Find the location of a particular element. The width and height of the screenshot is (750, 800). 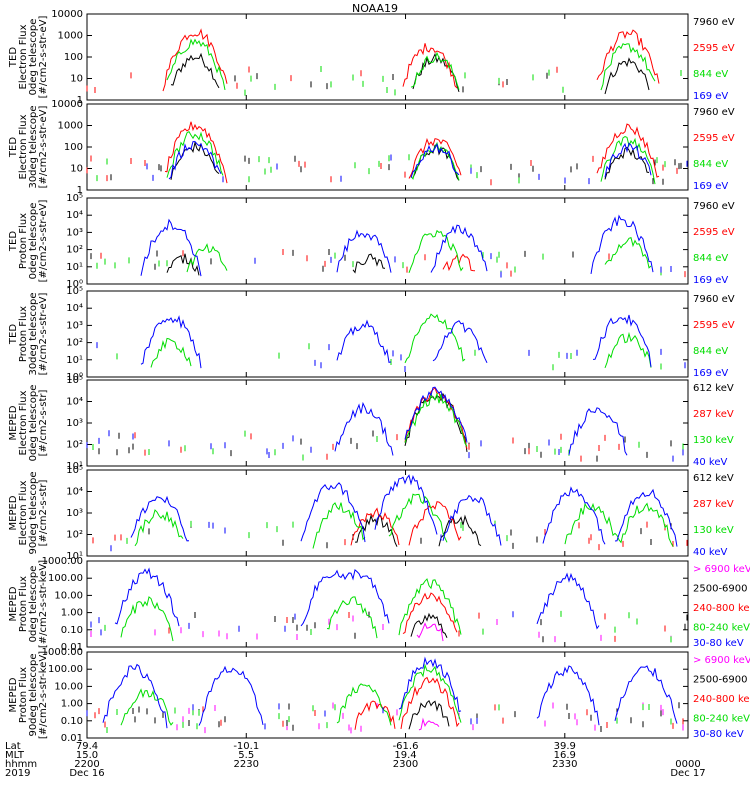

x-tick-label: Dec 17 is located at coordinates (687, 773).